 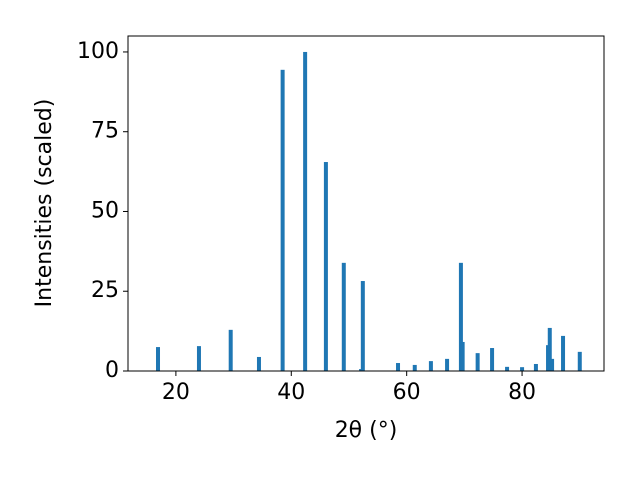 I want to click on x-tick-label: 60, so click(x=407, y=392).